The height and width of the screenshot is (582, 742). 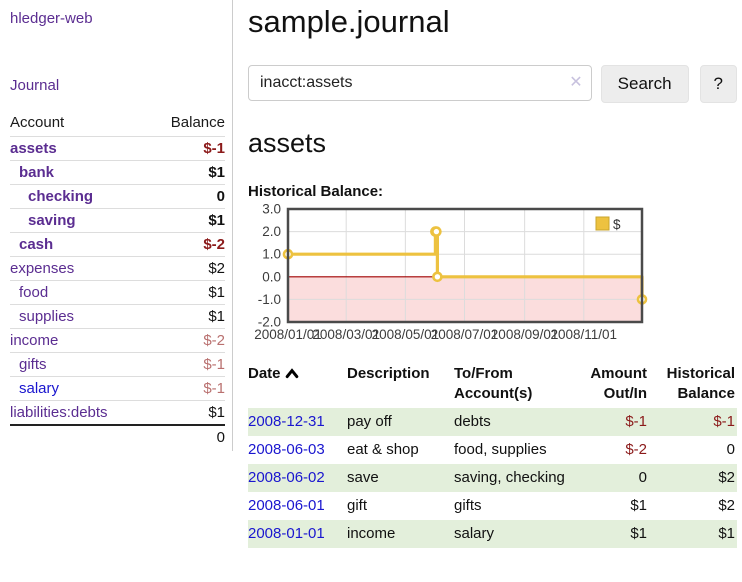 What do you see at coordinates (371, 533) in the screenshot?
I see `transaction-description: income` at bounding box center [371, 533].